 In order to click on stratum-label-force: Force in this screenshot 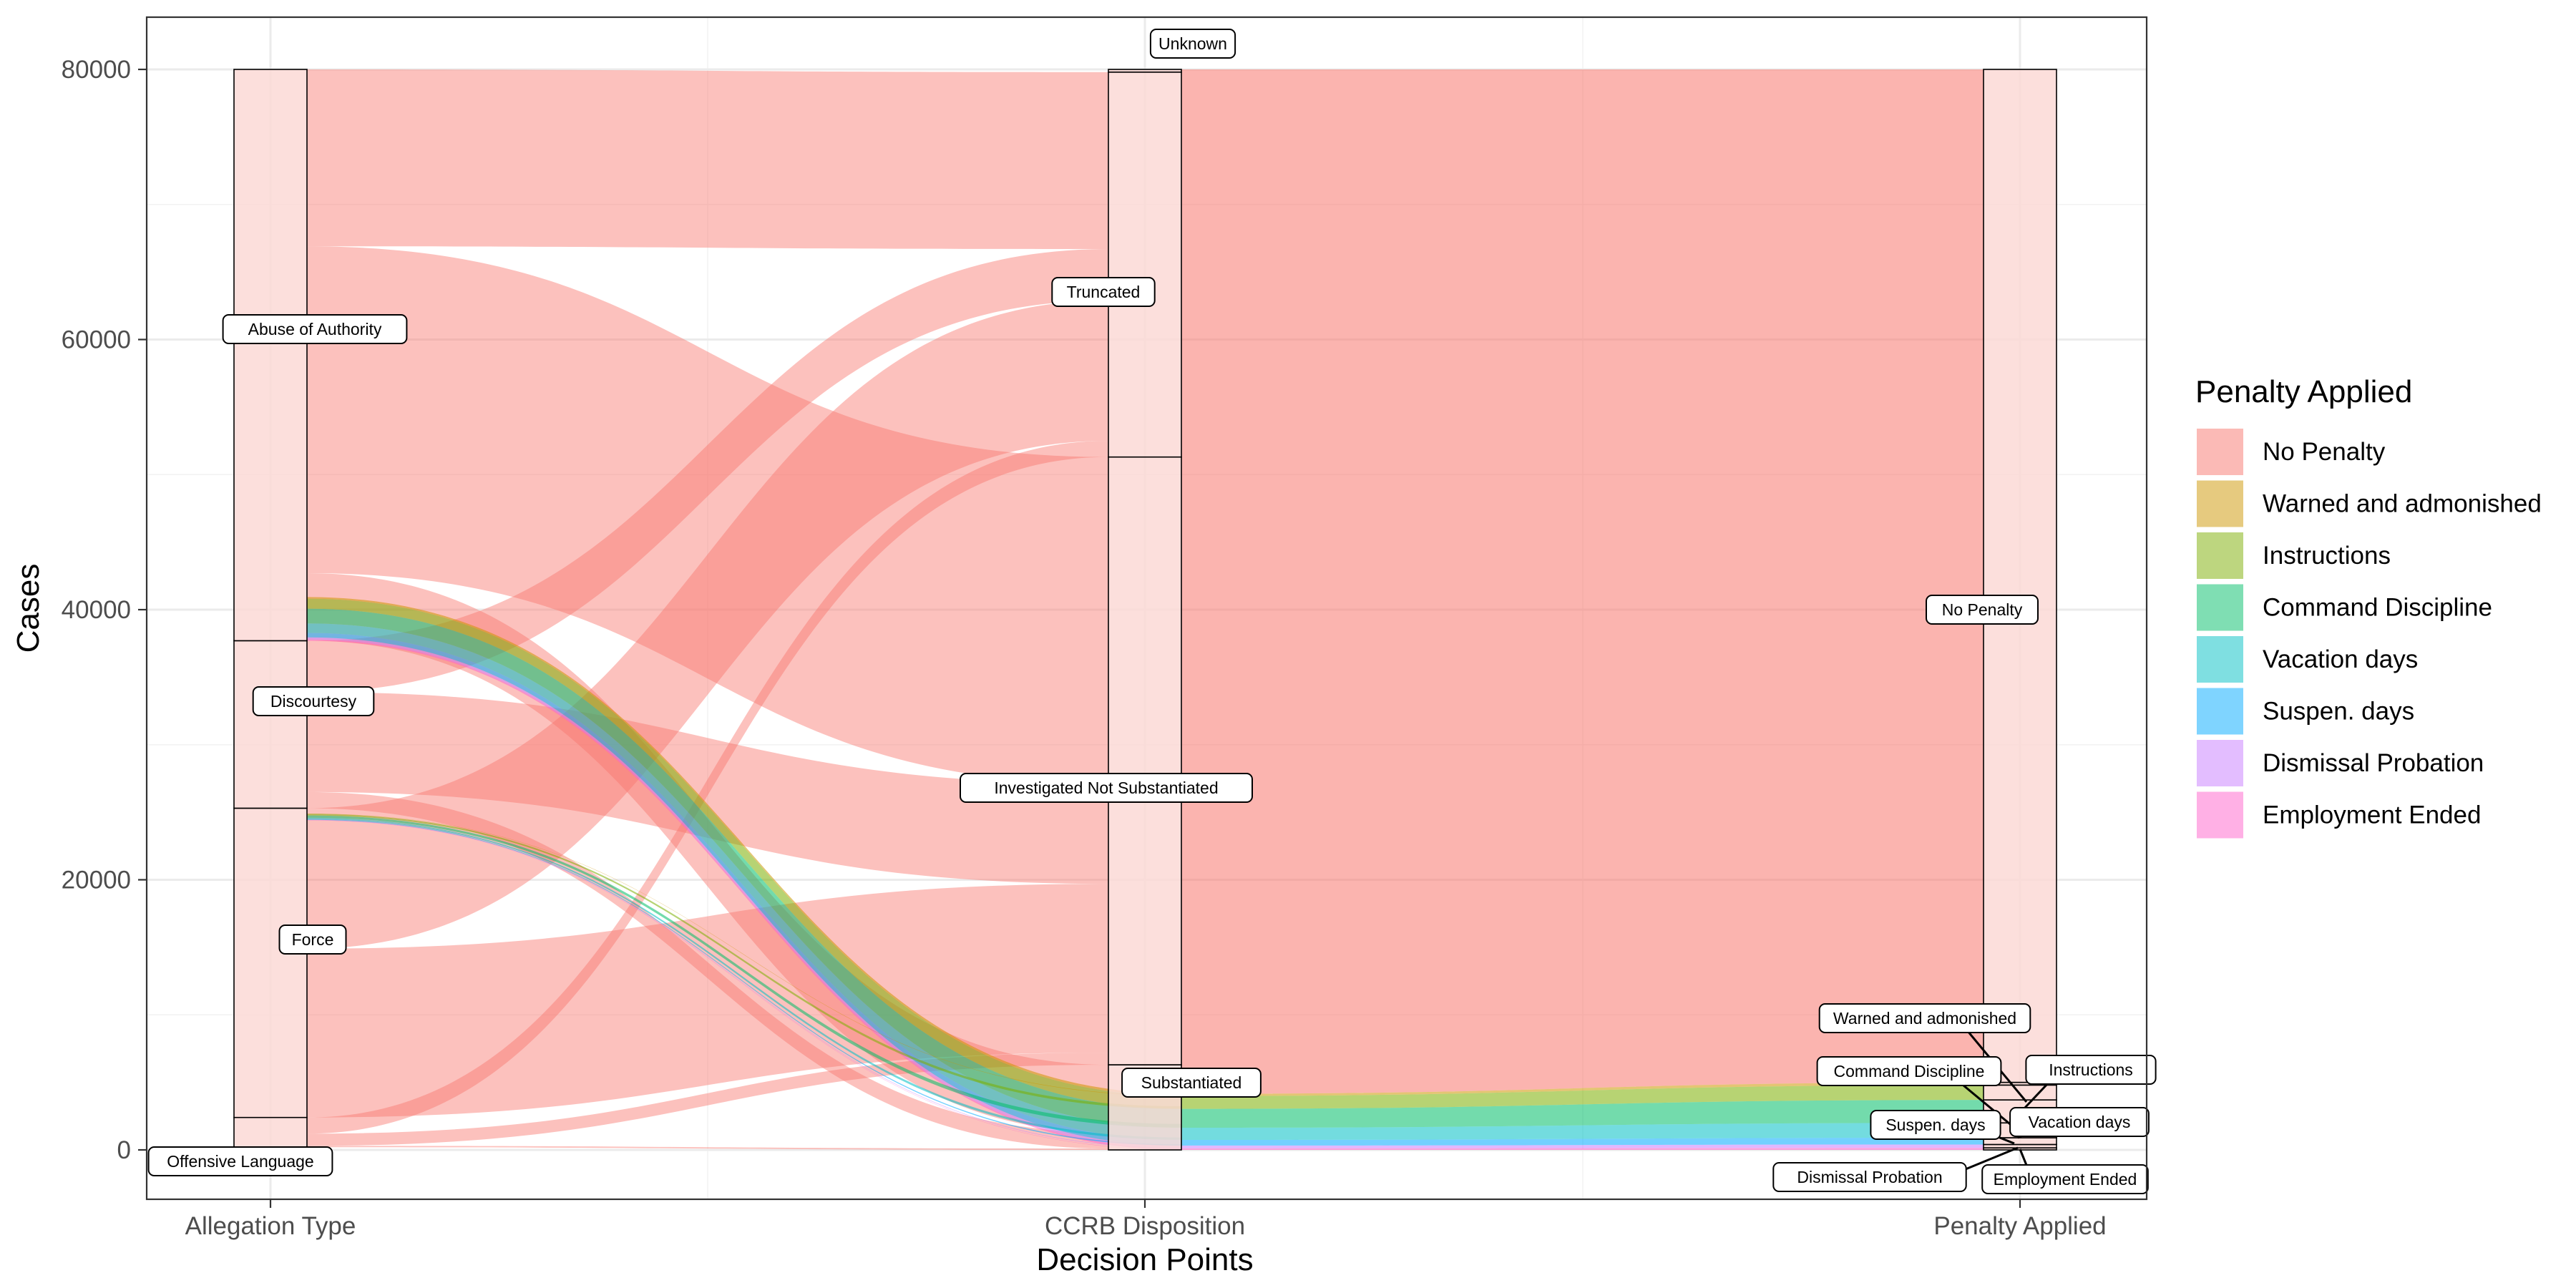, I will do `click(312, 939)`.